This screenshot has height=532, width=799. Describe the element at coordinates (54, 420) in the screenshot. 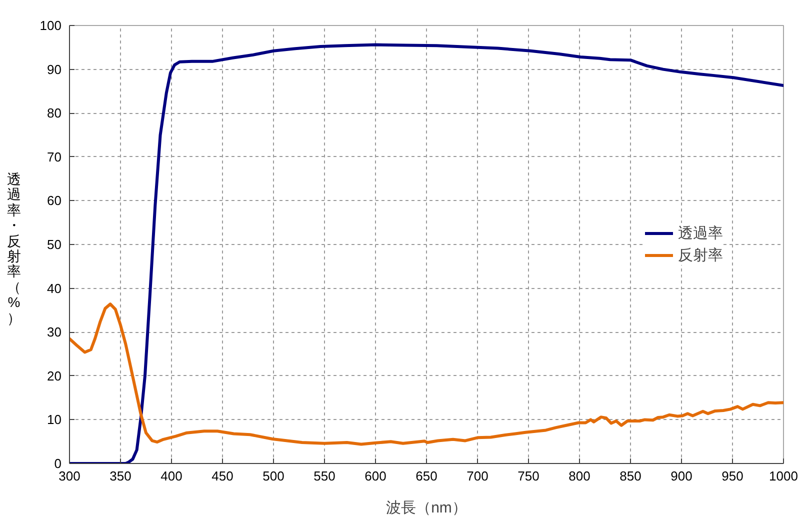

I see `y-tick-label: 10` at that location.